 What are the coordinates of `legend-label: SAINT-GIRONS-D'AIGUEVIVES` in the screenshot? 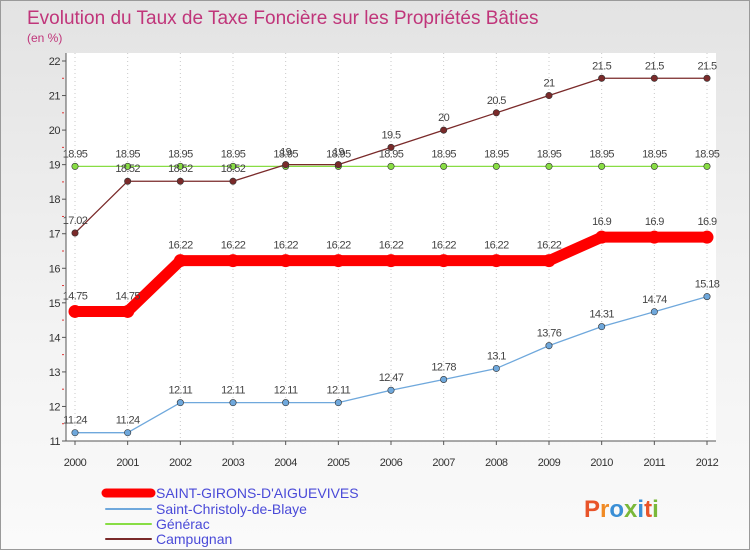 It's located at (257, 493).